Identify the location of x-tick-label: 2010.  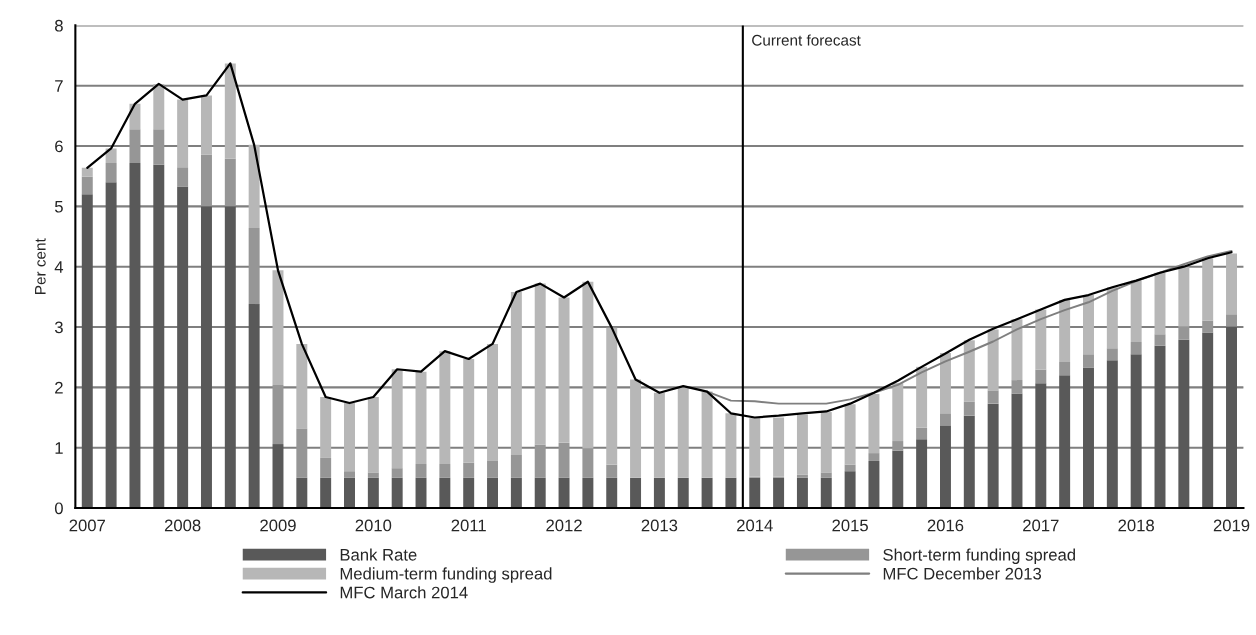
(373, 525).